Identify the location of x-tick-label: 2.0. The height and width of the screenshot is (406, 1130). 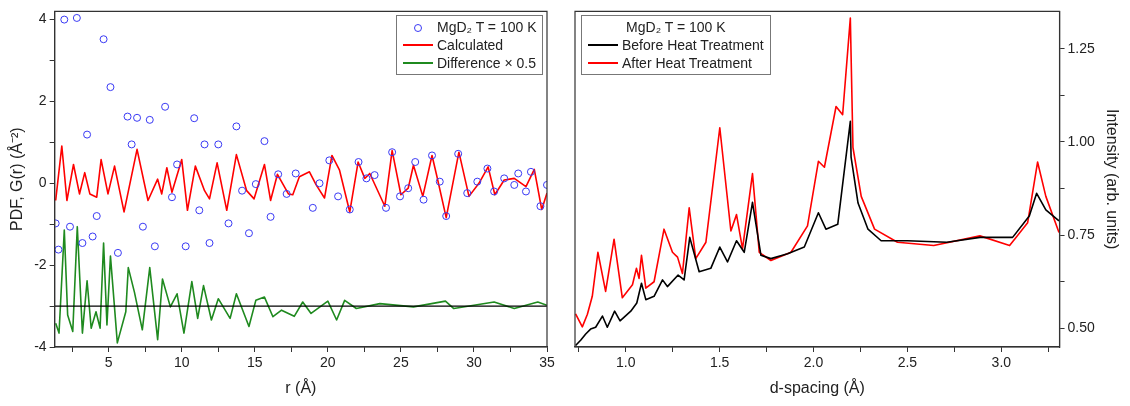
(813, 362).